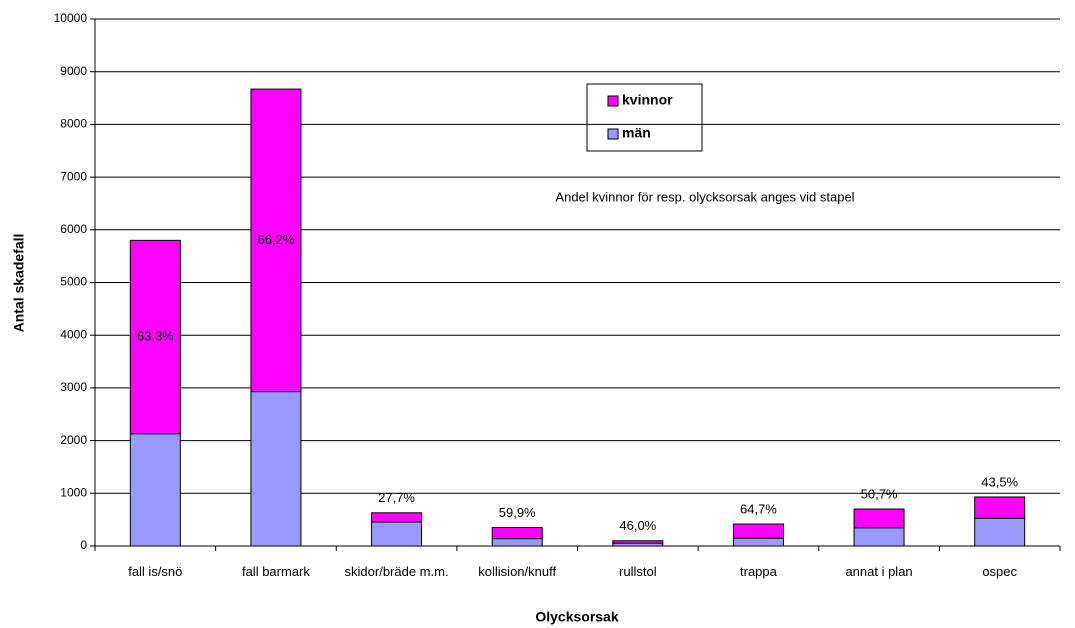 This screenshot has width=1075, height=628. What do you see at coordinates (758, 508) in the screenshot?
I see `share-label: 64,7%` at bounding box center [758, 508].